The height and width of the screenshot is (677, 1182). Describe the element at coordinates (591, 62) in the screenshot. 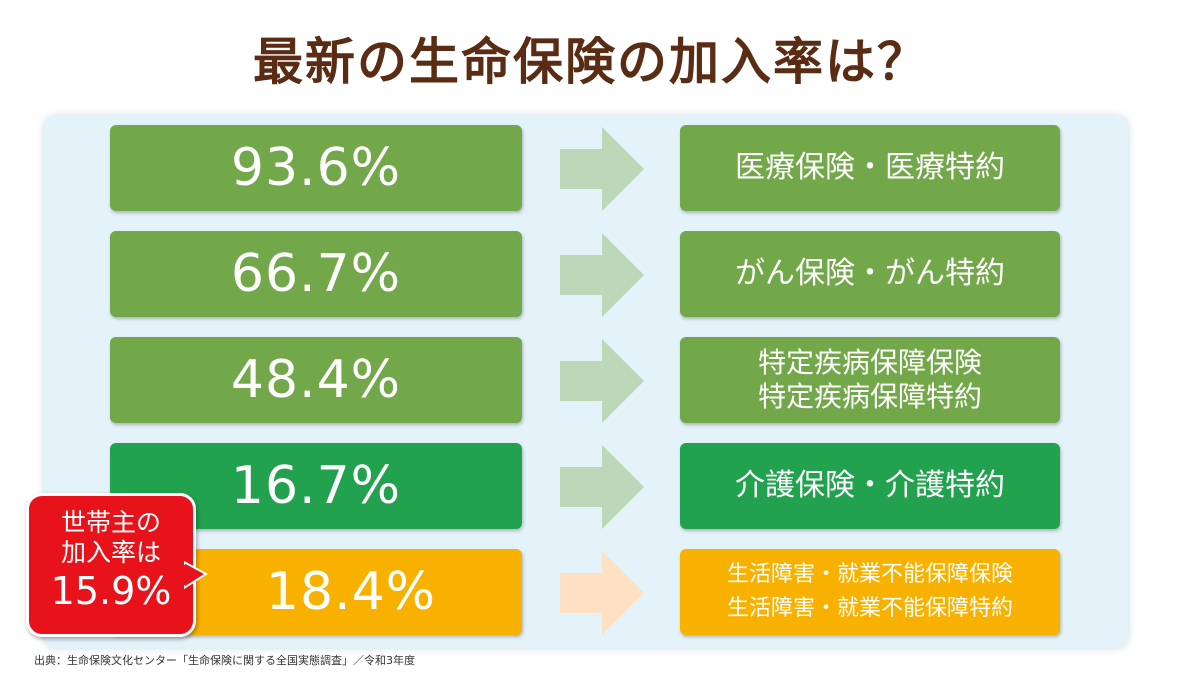

I see `page-title: 最新の生命保険の加入率は？` at that location.